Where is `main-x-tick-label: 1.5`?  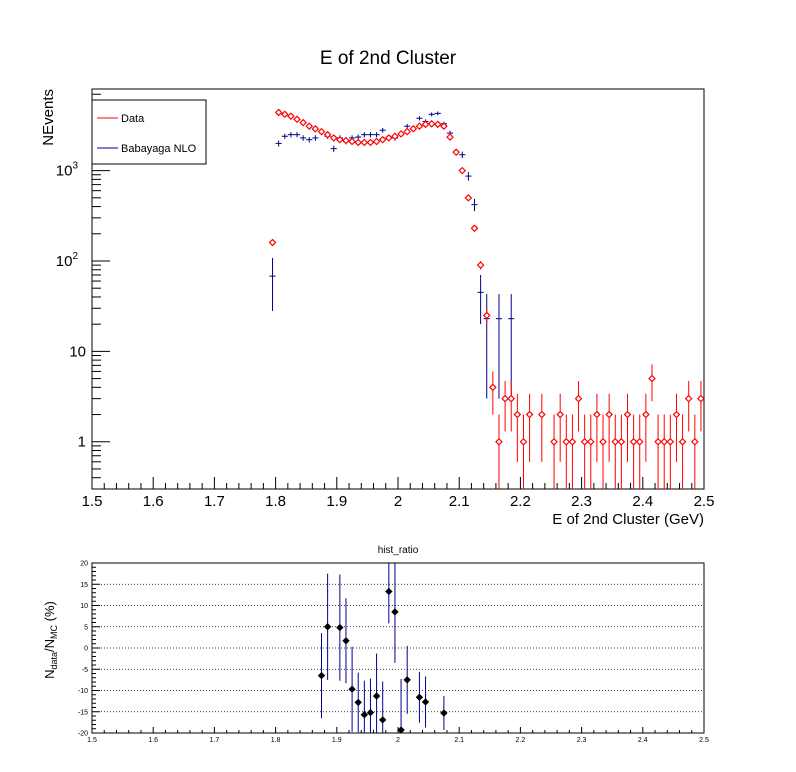
main-x-tick-label: 1.5 is located at coordinates (92, 501).